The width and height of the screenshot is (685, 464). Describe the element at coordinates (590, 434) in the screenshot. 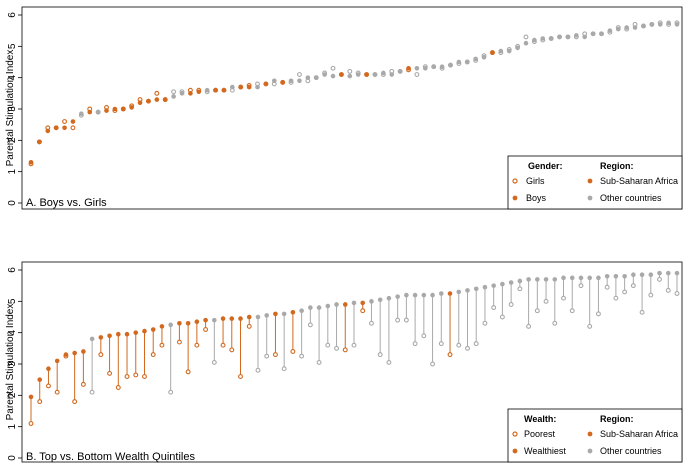

I see `legend-ssa-marker` at that location.